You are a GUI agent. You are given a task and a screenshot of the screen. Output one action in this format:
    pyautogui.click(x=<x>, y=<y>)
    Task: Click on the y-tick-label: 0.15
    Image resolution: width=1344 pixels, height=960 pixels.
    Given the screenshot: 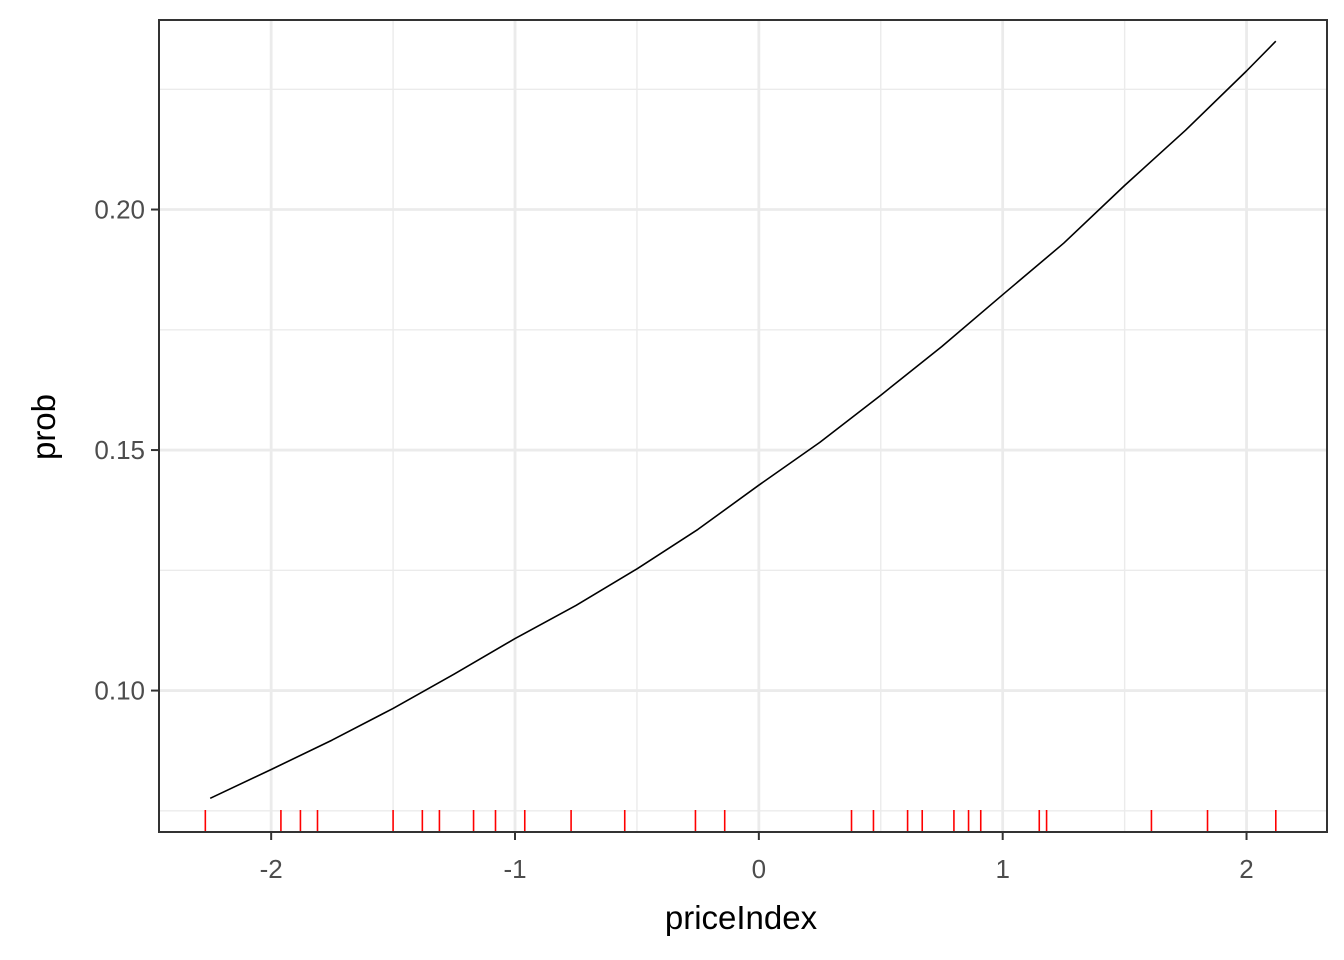 What is the action you would take?
    pyautogui.click(x=119, y=450)
    